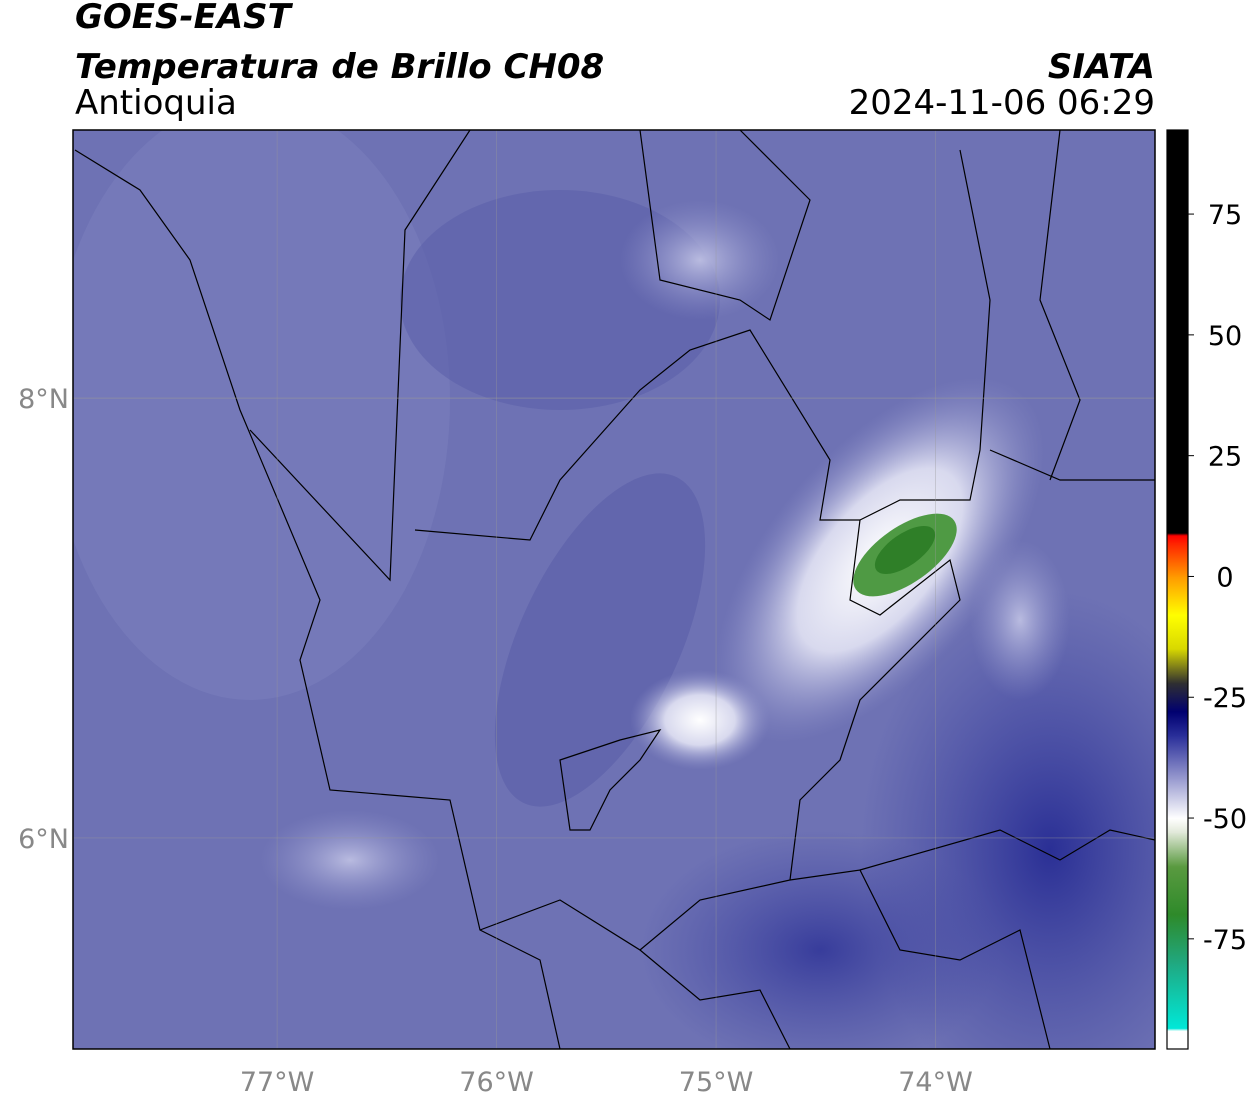  I want to click on x-tick-label: 77°W, so click(277, 1082).